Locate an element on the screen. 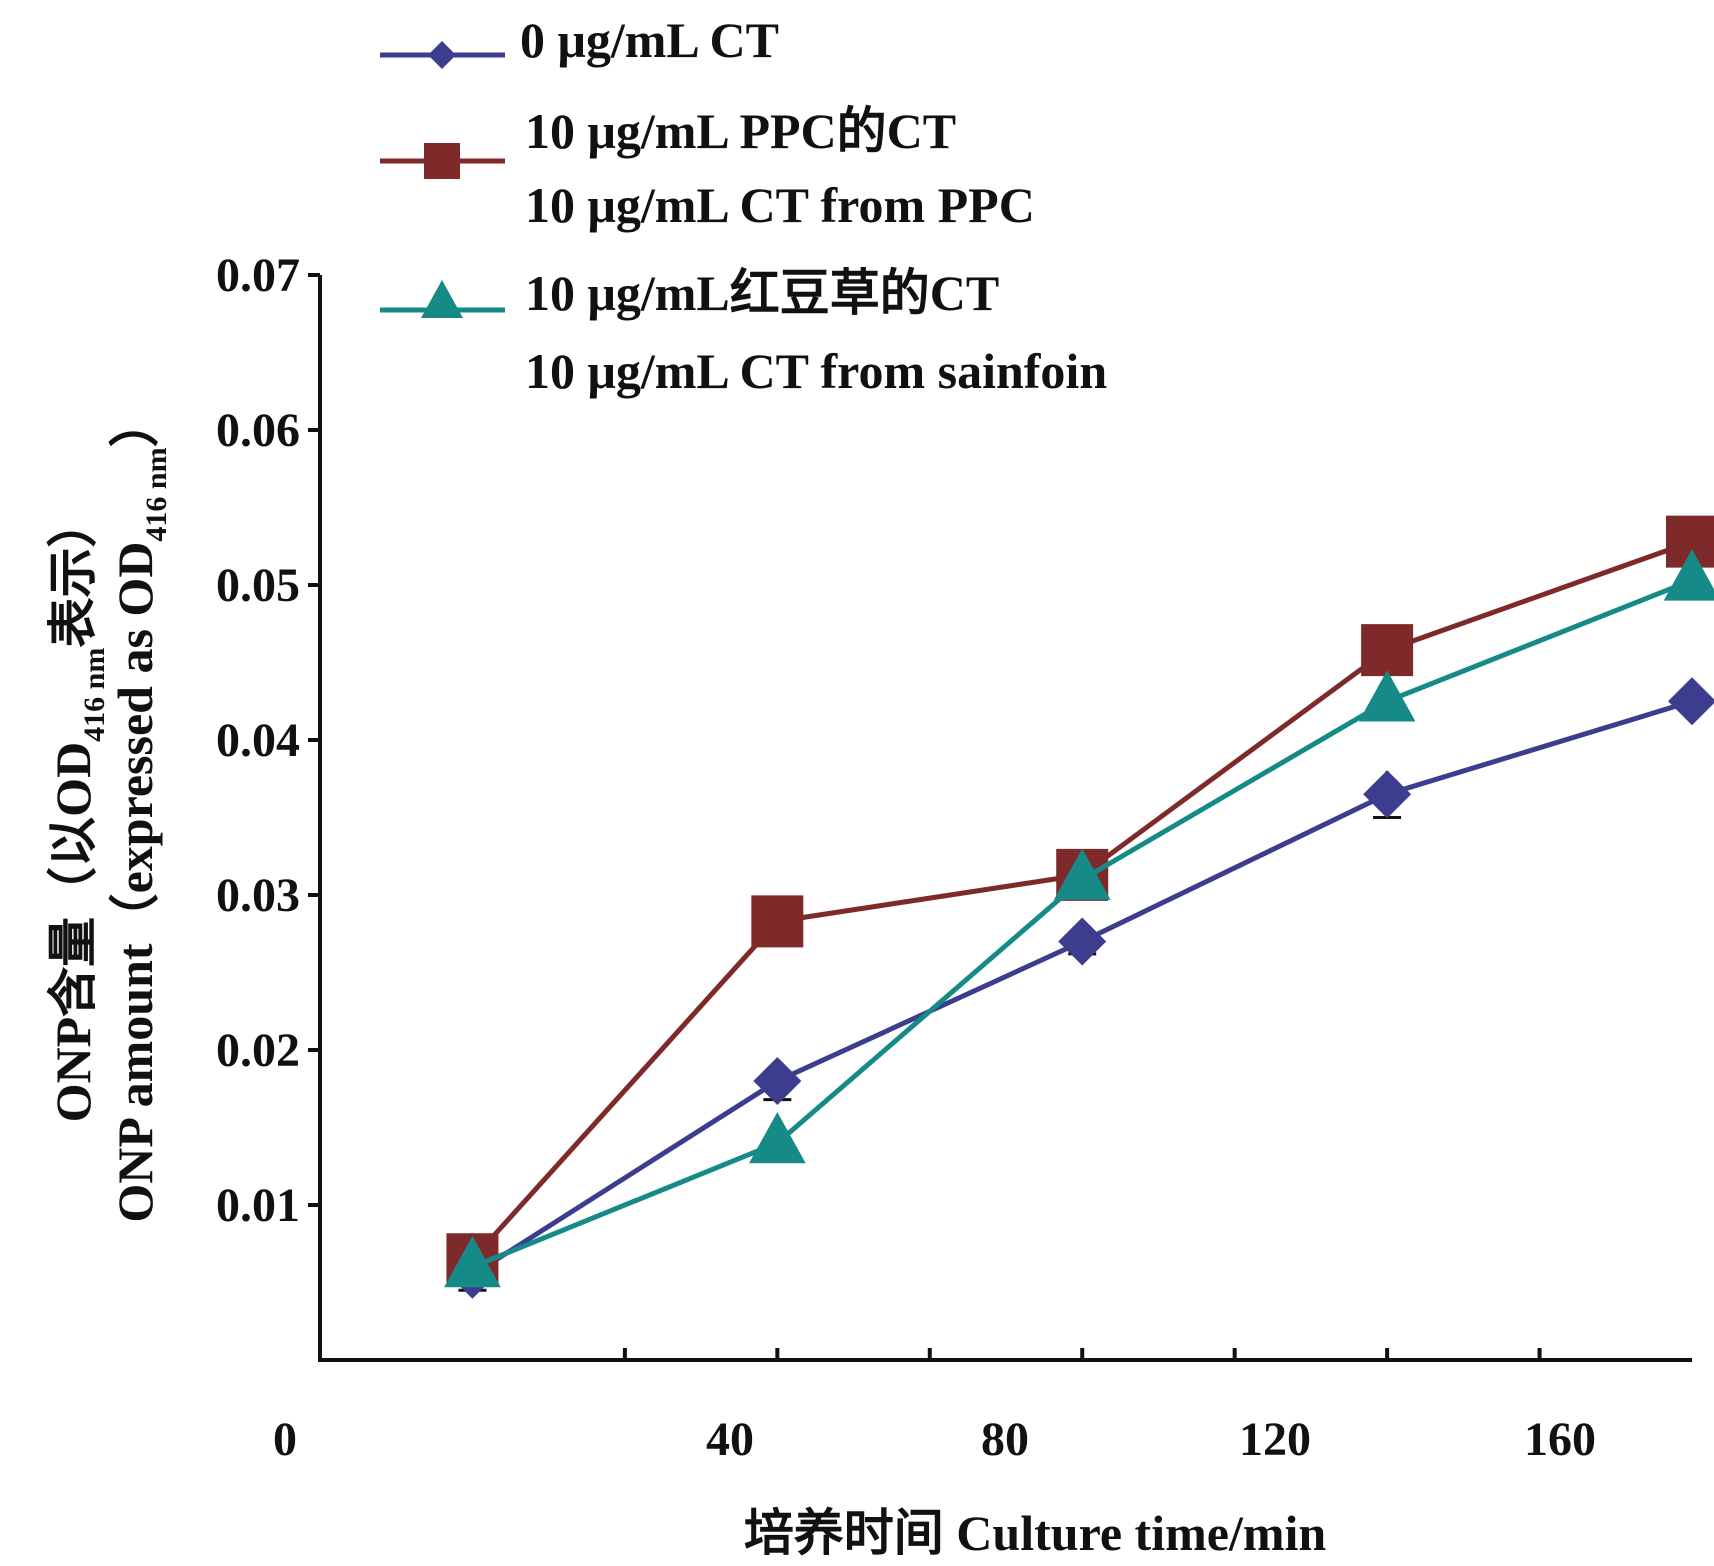  x-tick-label: 120 is located at coordinates (1275, 1439).